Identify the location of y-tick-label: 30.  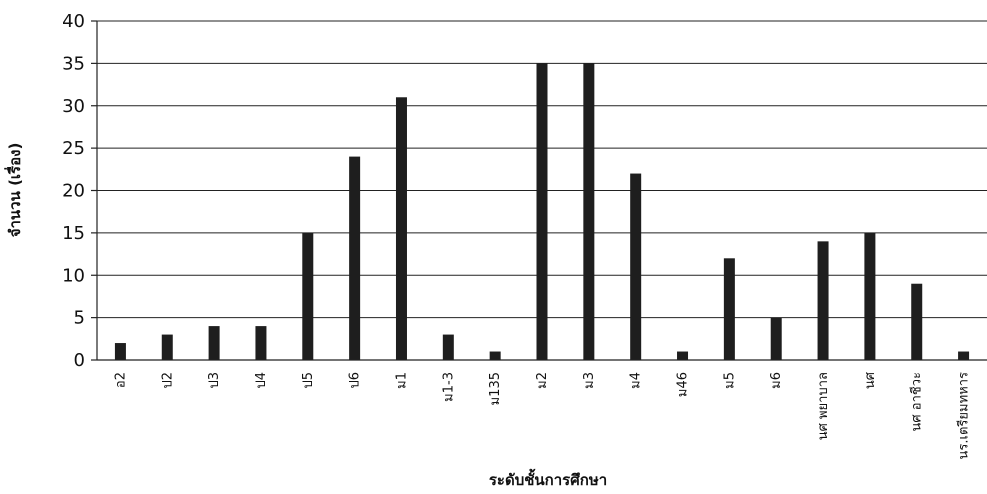
(73, 106).